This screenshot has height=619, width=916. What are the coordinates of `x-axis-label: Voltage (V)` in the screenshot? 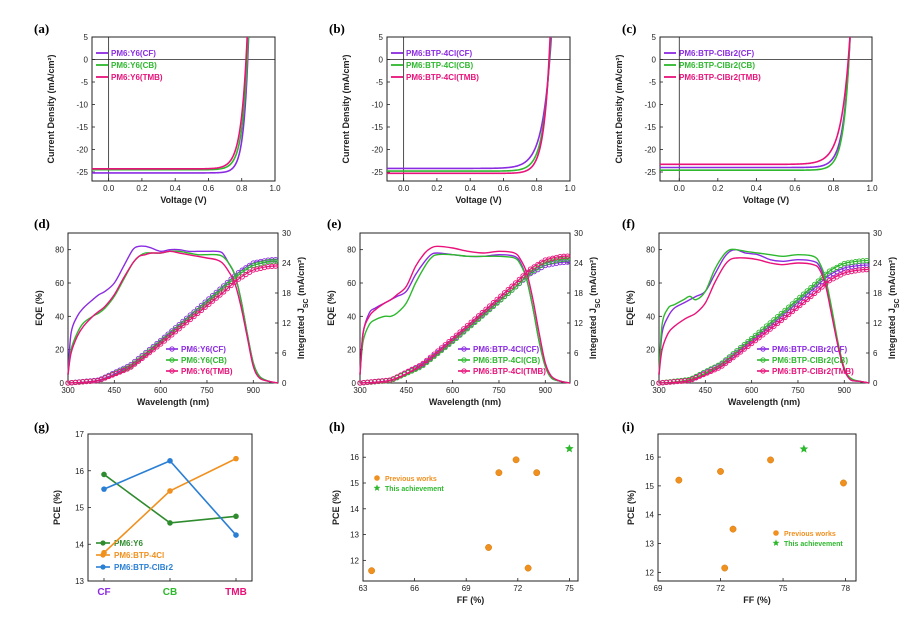 It's located at (478, 200).